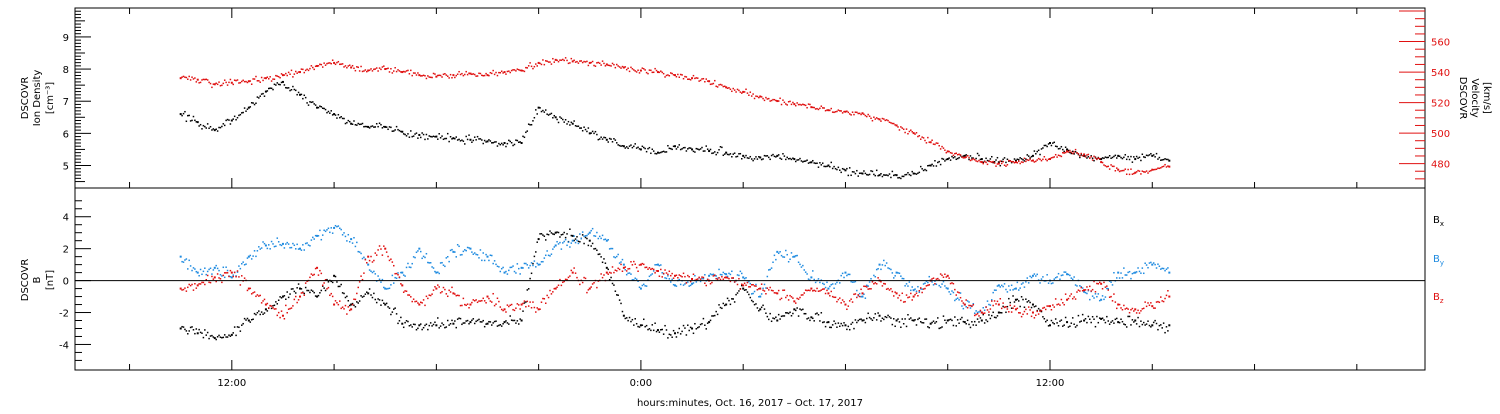  Describe the element at coordinates (66, 167) in the screenshot. I see `density-tick-label: 5` at that location.